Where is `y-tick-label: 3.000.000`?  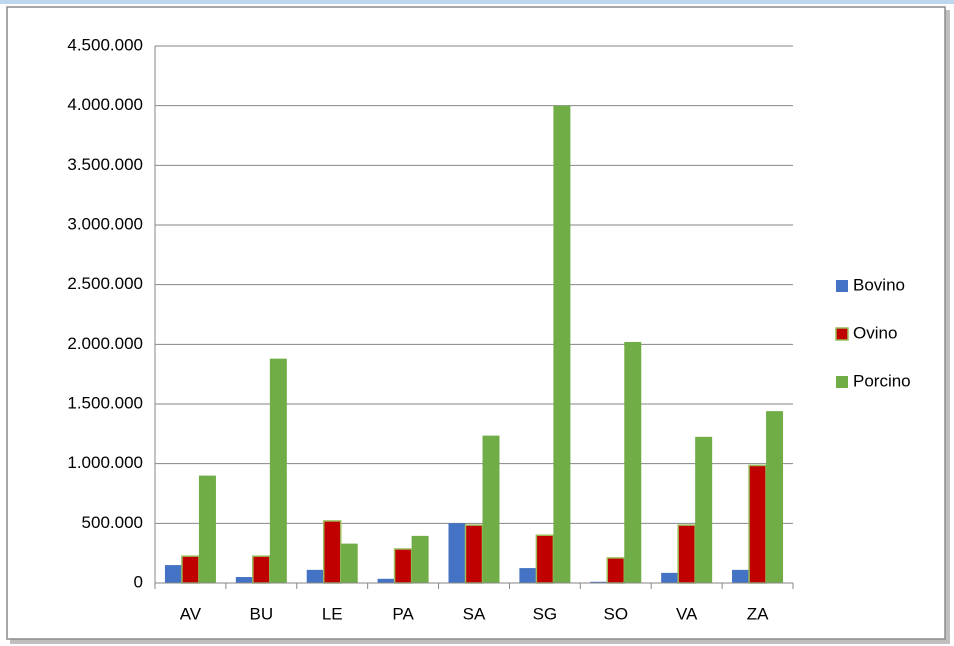
y-tick-label: 3.000.000 is located at coordinates (105, 223).